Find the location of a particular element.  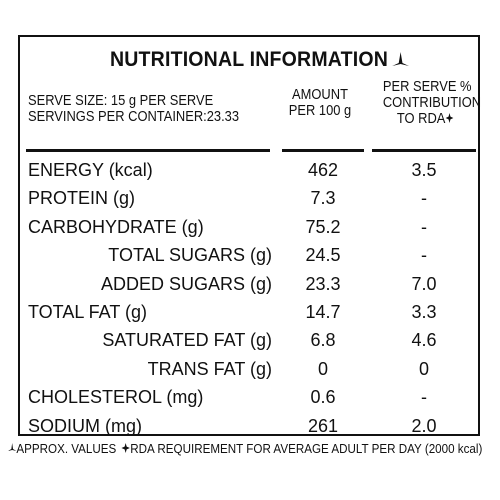

table-title-row: NUTRITIONAL INFORMATION is located at coordinates (249, 60).